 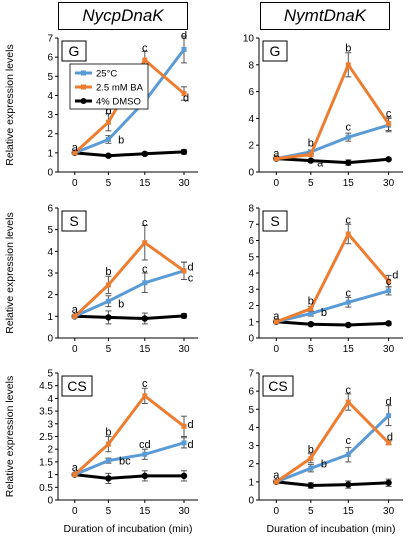 I want to click on panel-label: S, so click(x=73, y=221).